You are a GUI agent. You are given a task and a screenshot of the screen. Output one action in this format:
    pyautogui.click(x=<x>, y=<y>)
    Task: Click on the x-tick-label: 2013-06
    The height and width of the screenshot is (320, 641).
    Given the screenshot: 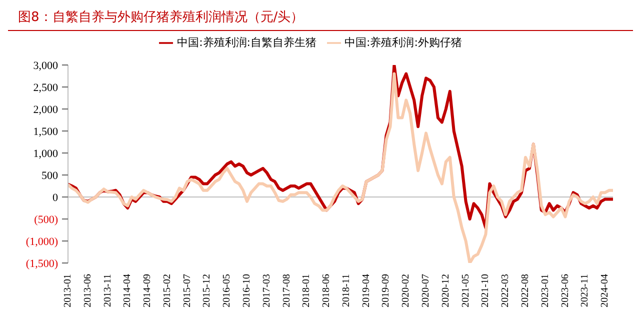 What is the action you would take?
    pyautogui.click(x=88, y=291)
    